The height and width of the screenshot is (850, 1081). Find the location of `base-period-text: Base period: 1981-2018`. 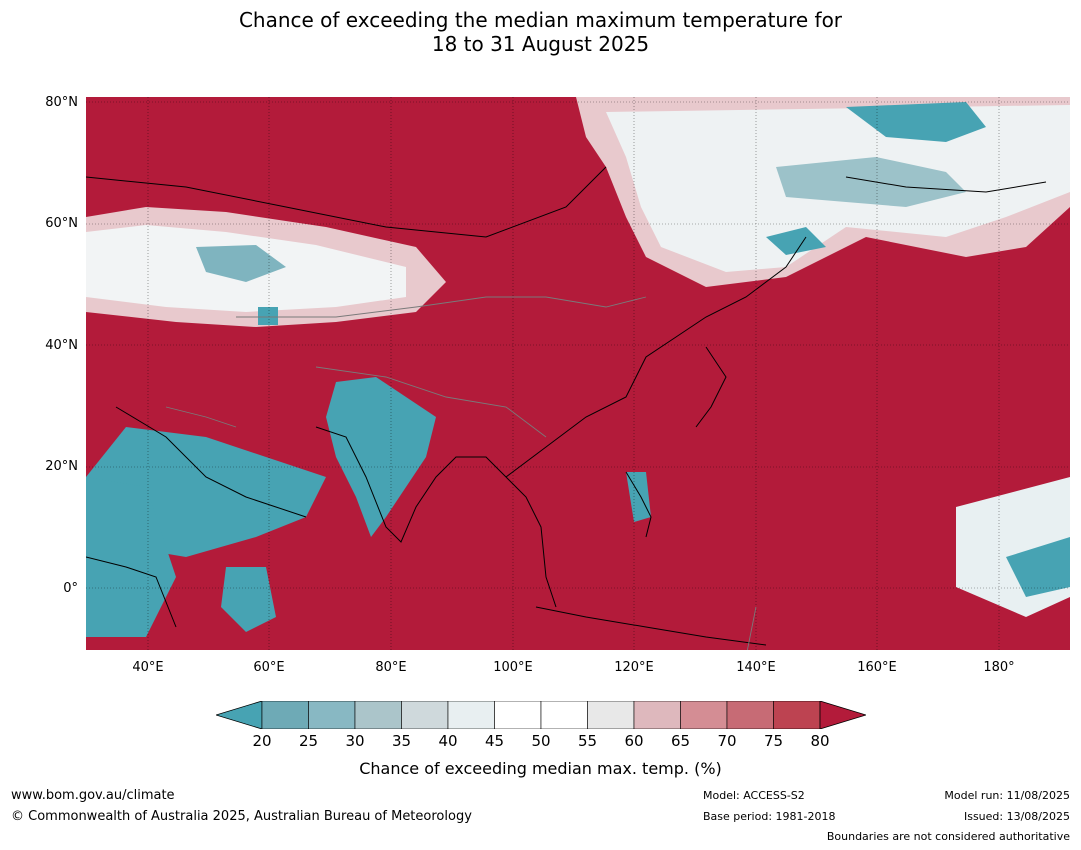

base-period-text: Base period: 1981-2018 is located at coordinates (769, 816).